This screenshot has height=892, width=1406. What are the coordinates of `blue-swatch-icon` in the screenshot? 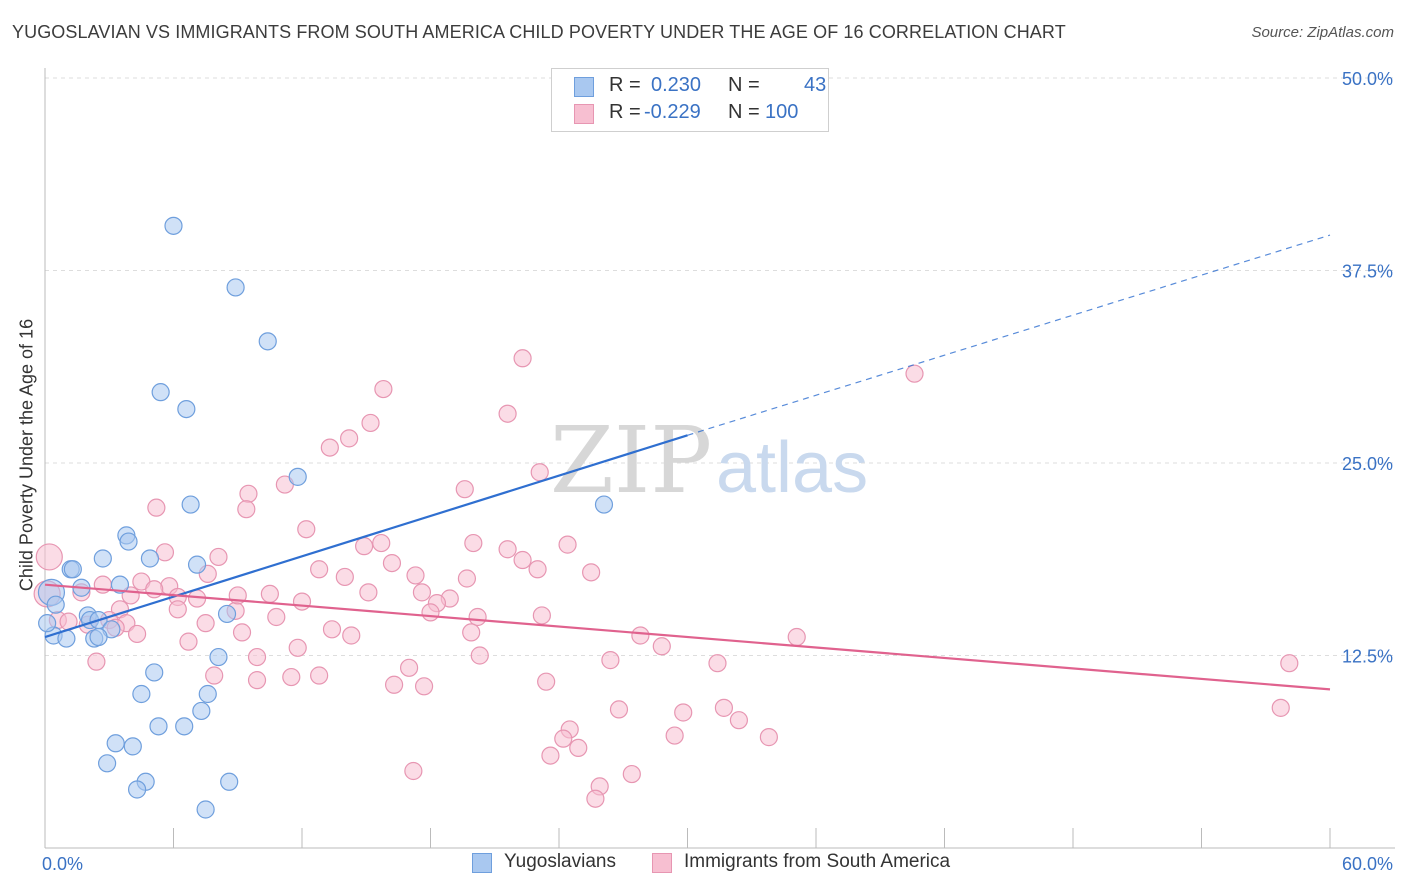 It's located at (482, 863).